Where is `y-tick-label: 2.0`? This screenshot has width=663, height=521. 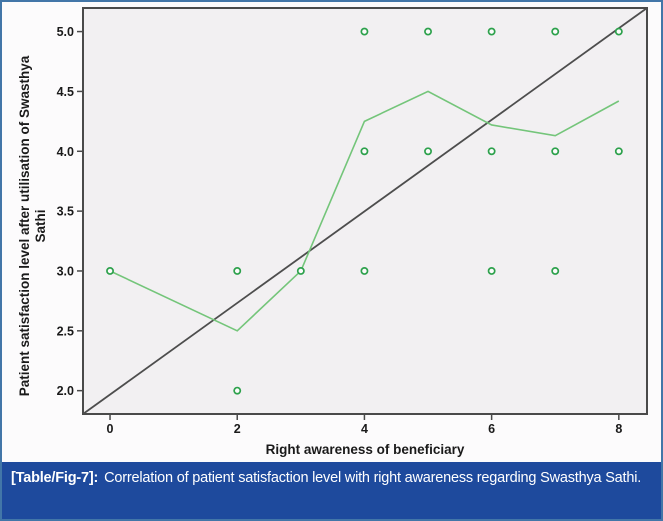
y-tick-label: 2.0 is located at coordinates (65, 391).